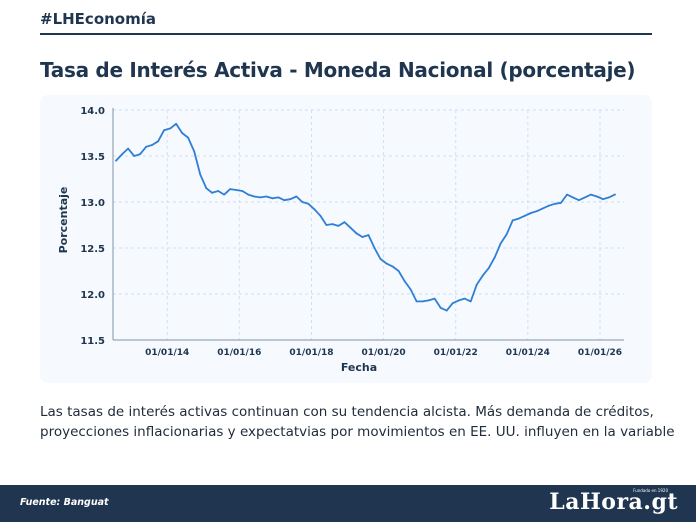 Image resolution: width=696 pixels, height=522 pixels. I want to click on y-tick-label: 12.5, so click(92, 249).